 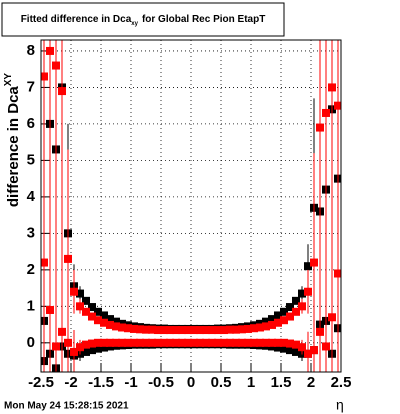 I want to click on x-tick-label: 1, so click(x=251, y=382).